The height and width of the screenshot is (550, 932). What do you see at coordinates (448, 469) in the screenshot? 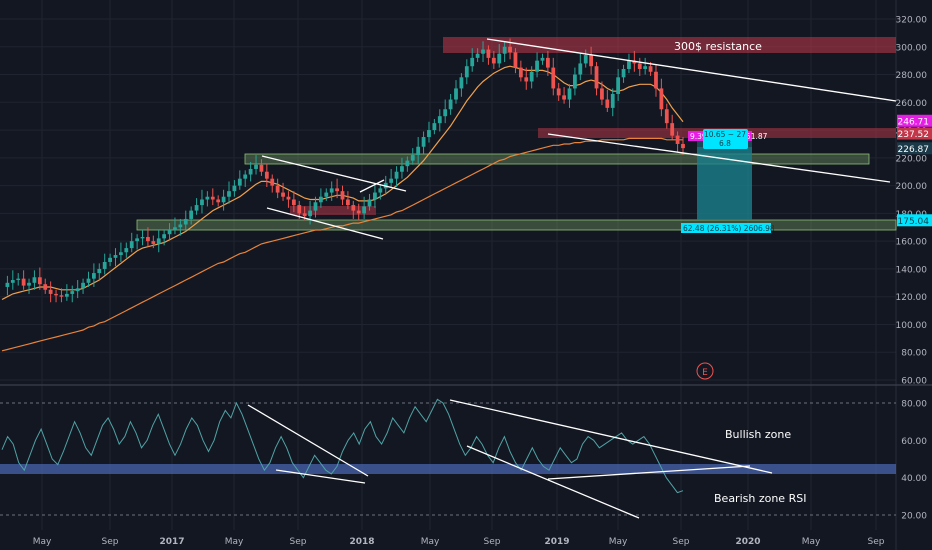
I see `rsi-neutral-band` at bounding box center [448, 469].